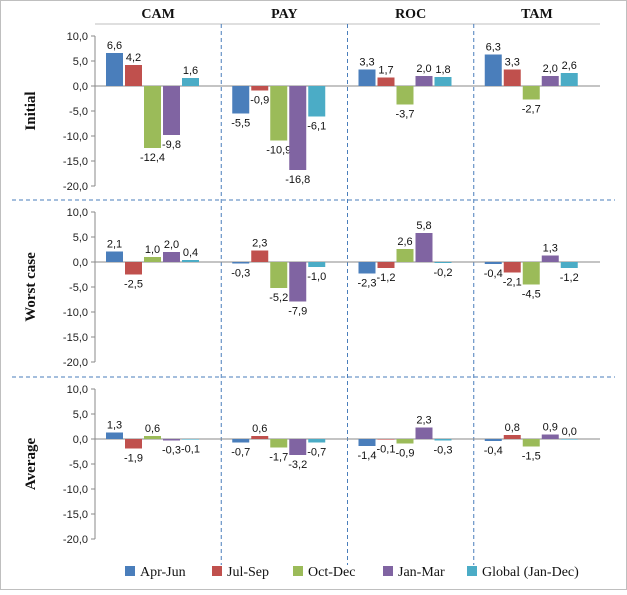 The height and width of the screenshot is (595, 627). What do you see at coordinates (423, 226) in the screenshot?
I see `data-label: 5,8` at bounding box center [423, 226].